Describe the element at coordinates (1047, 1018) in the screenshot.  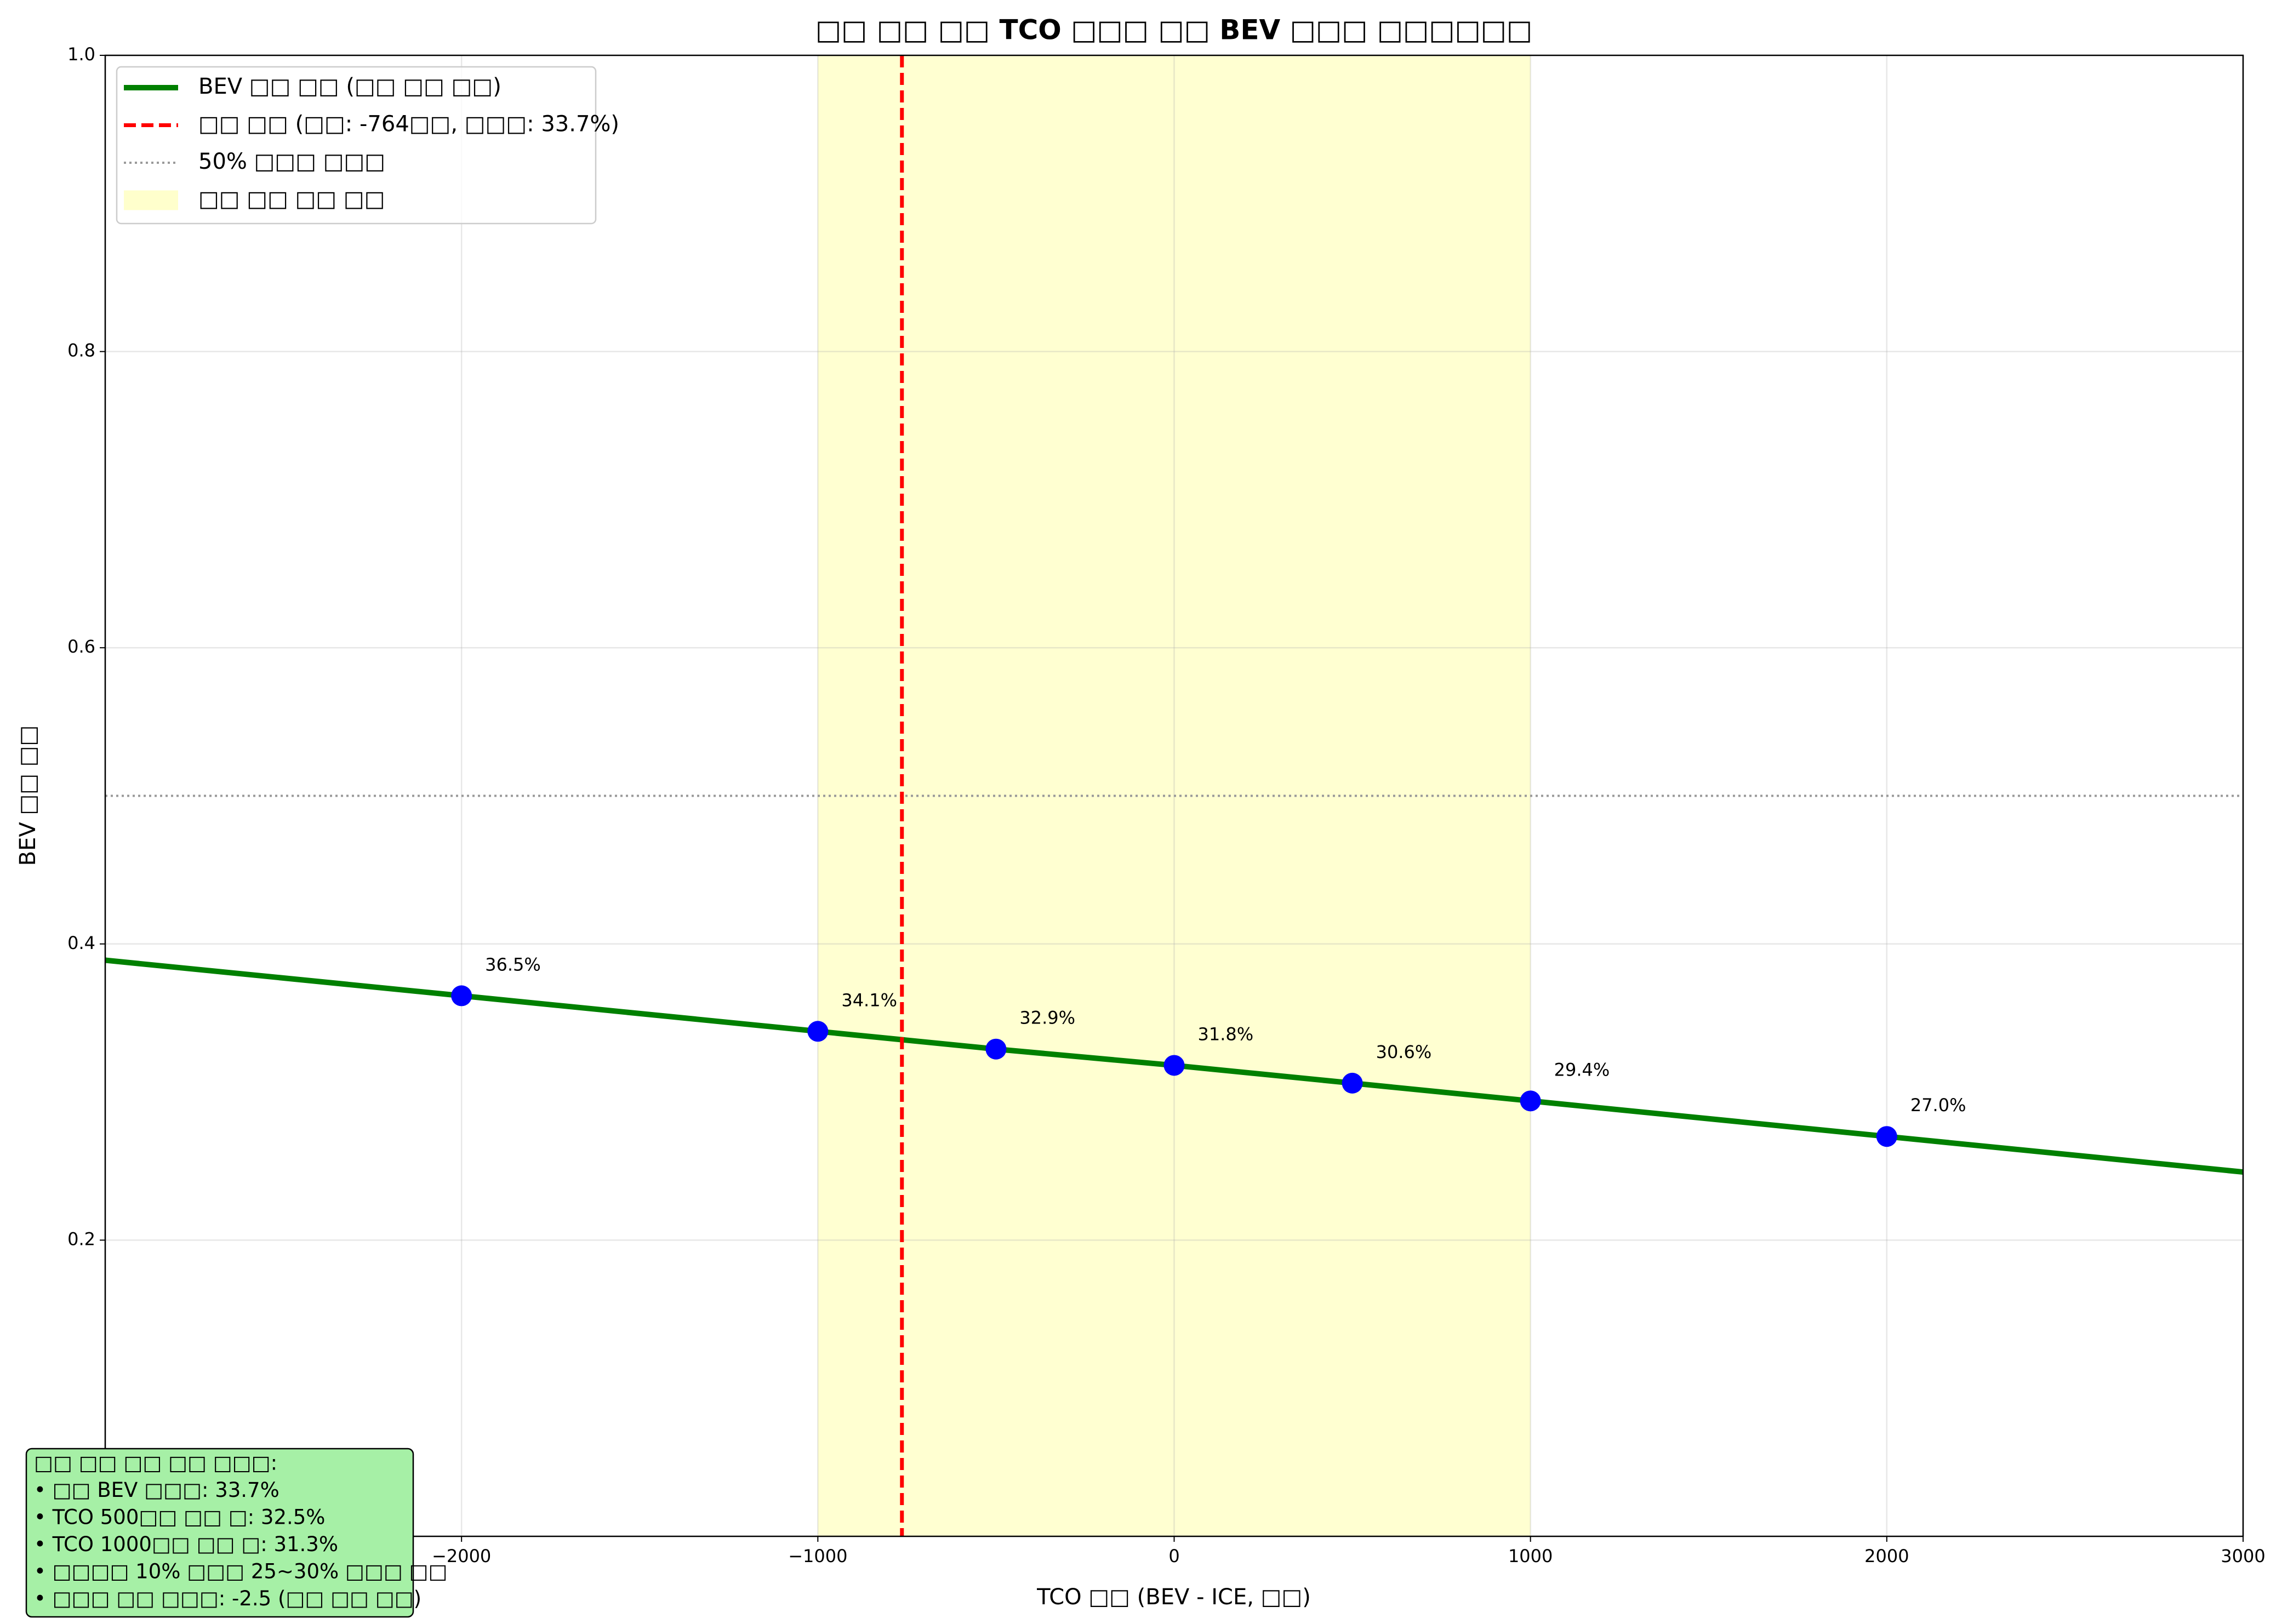
I see `data-label: 32.9%` at that location.